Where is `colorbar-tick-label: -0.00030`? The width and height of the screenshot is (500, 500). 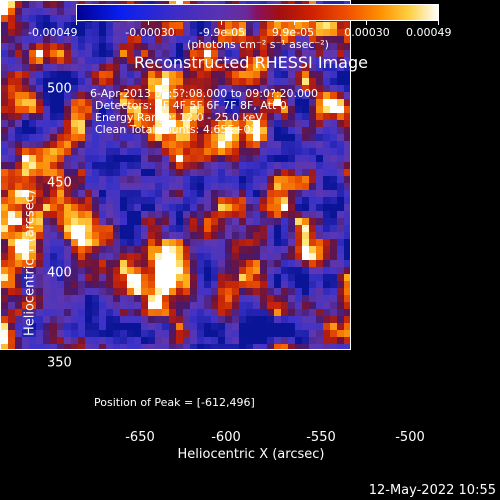 colorbar-tick-label: -0.00030 is located at coordinates (150, 32).